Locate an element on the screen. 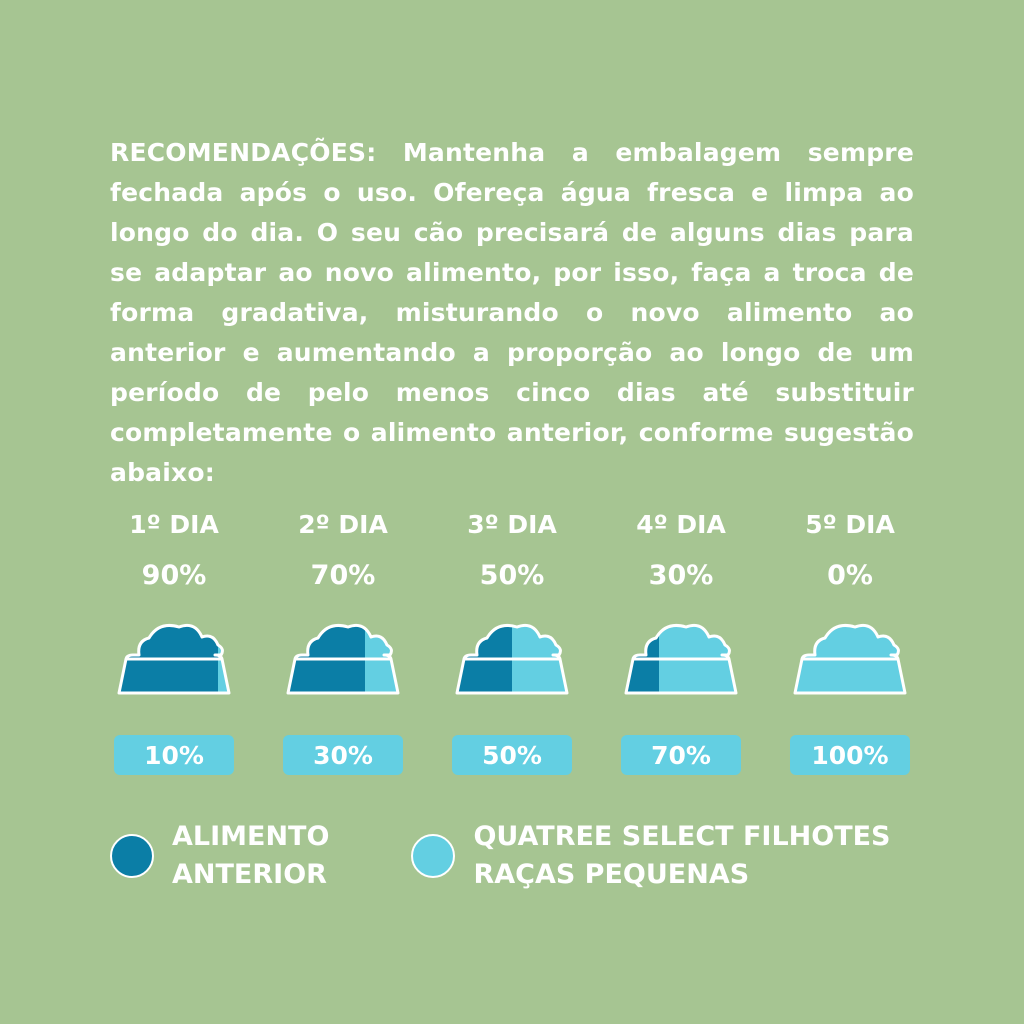 The width and height of the screenshot is (1024, 1024). old-food-percent: 50% is located at coordinates (512, 575).